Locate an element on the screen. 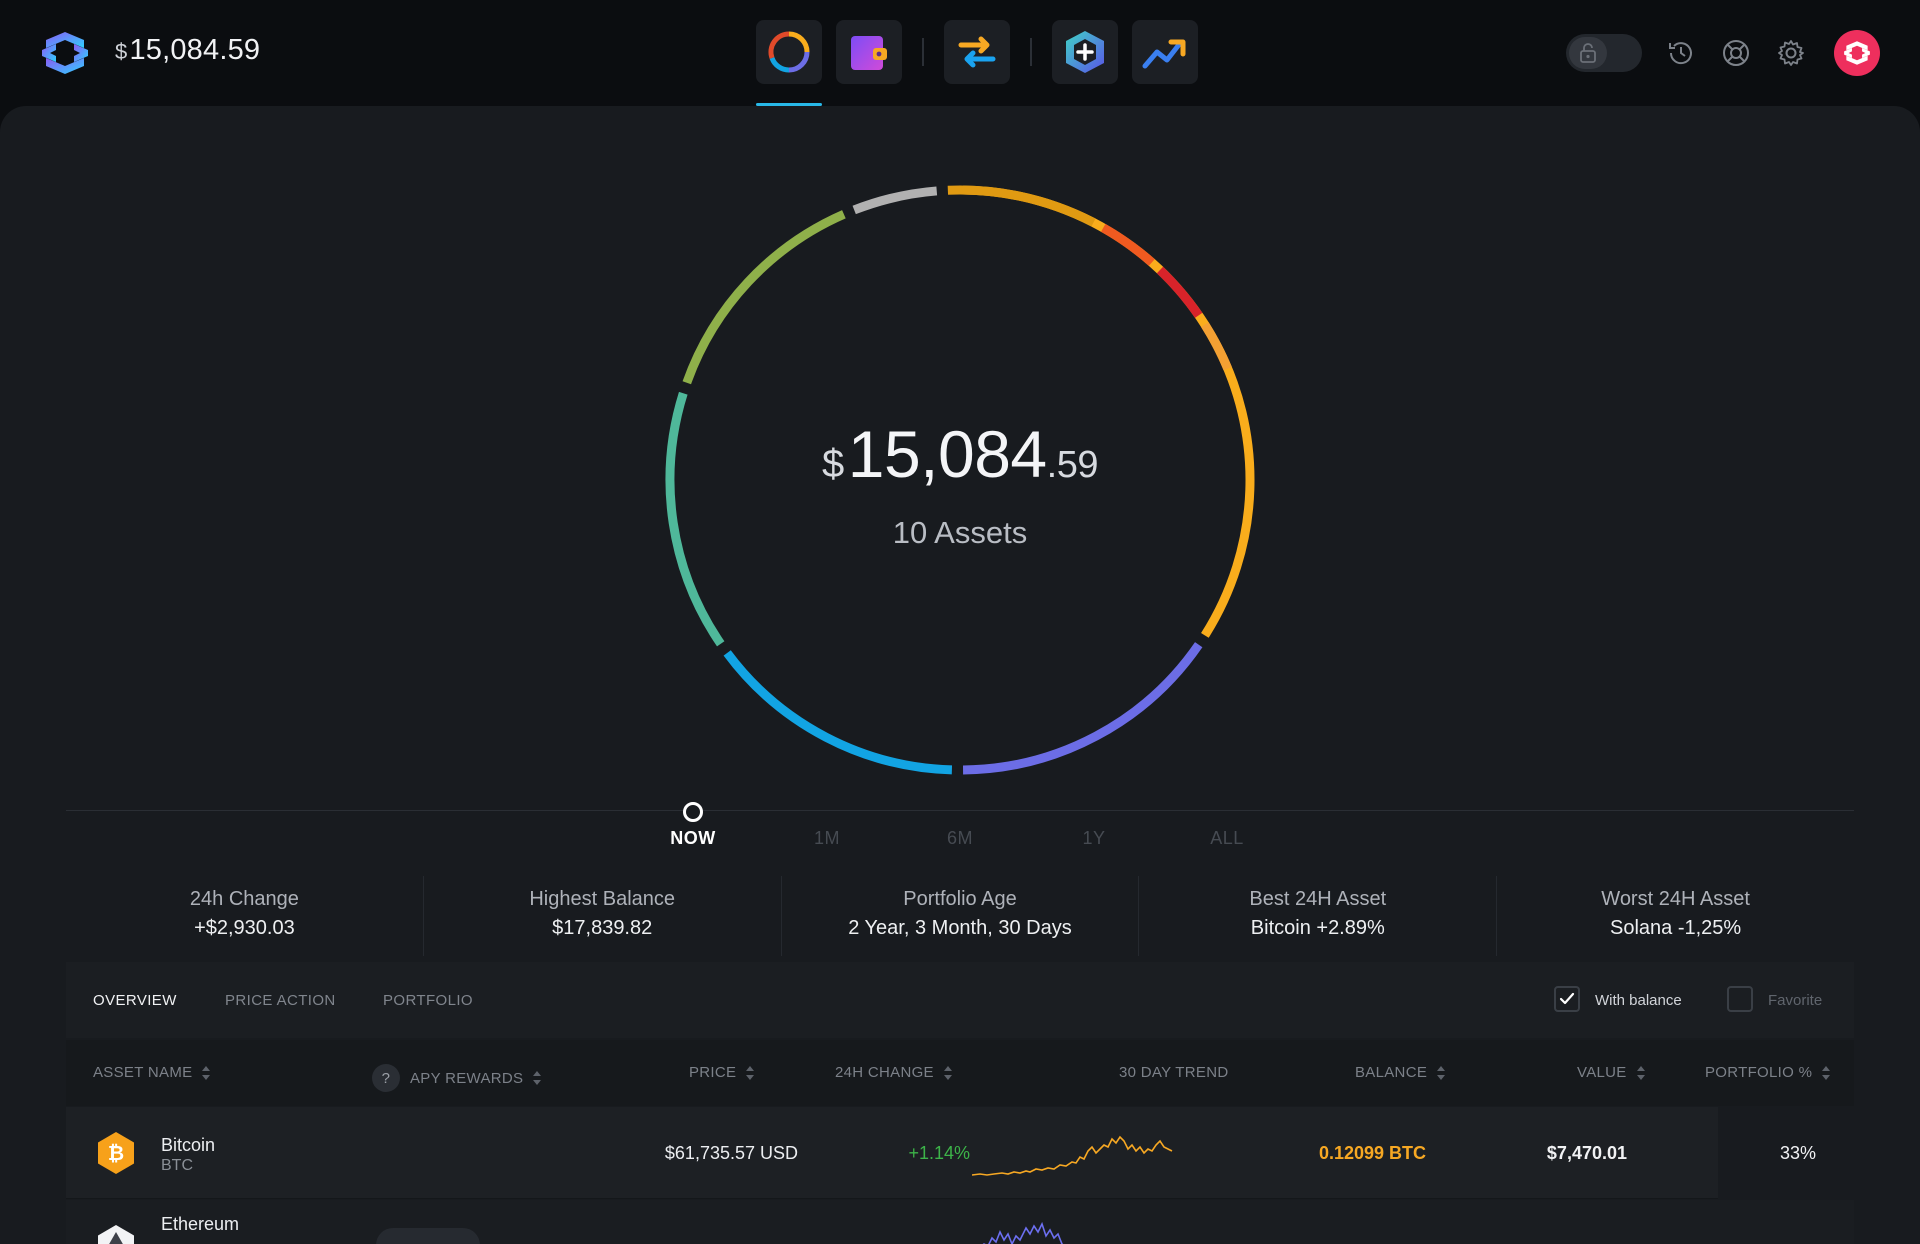 Image resolution: width=1920 pixels, height=1244 pixels. nav-trends-button is located at coordinates (1165, 52).